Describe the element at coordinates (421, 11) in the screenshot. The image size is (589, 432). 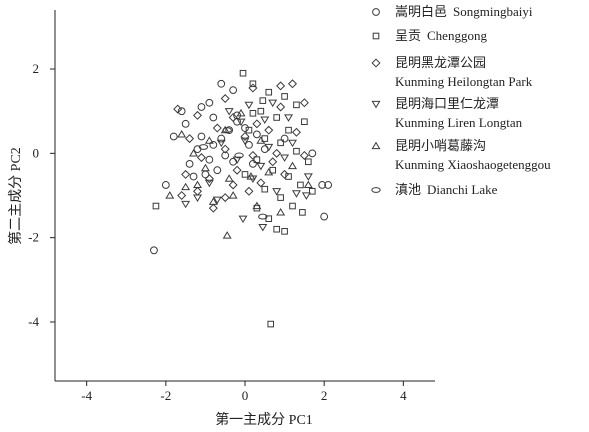
I see `legend-label-zh: 嵩明白邑` at that location.